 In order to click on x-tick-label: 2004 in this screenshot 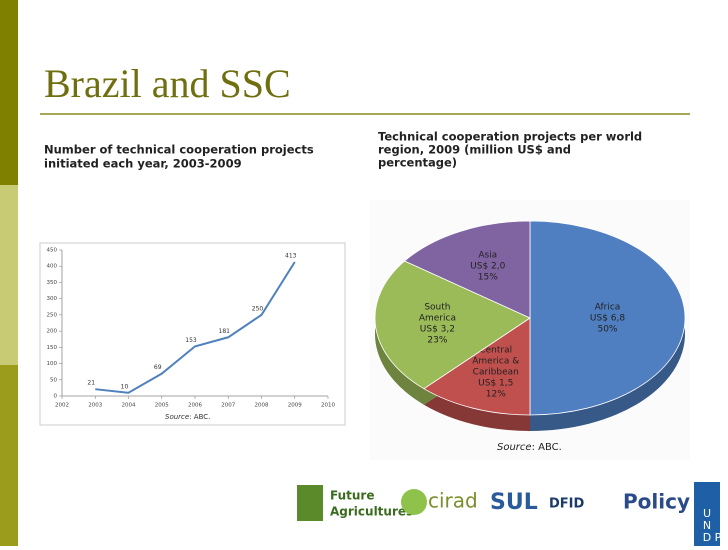, I will do `click(129, 406)`.